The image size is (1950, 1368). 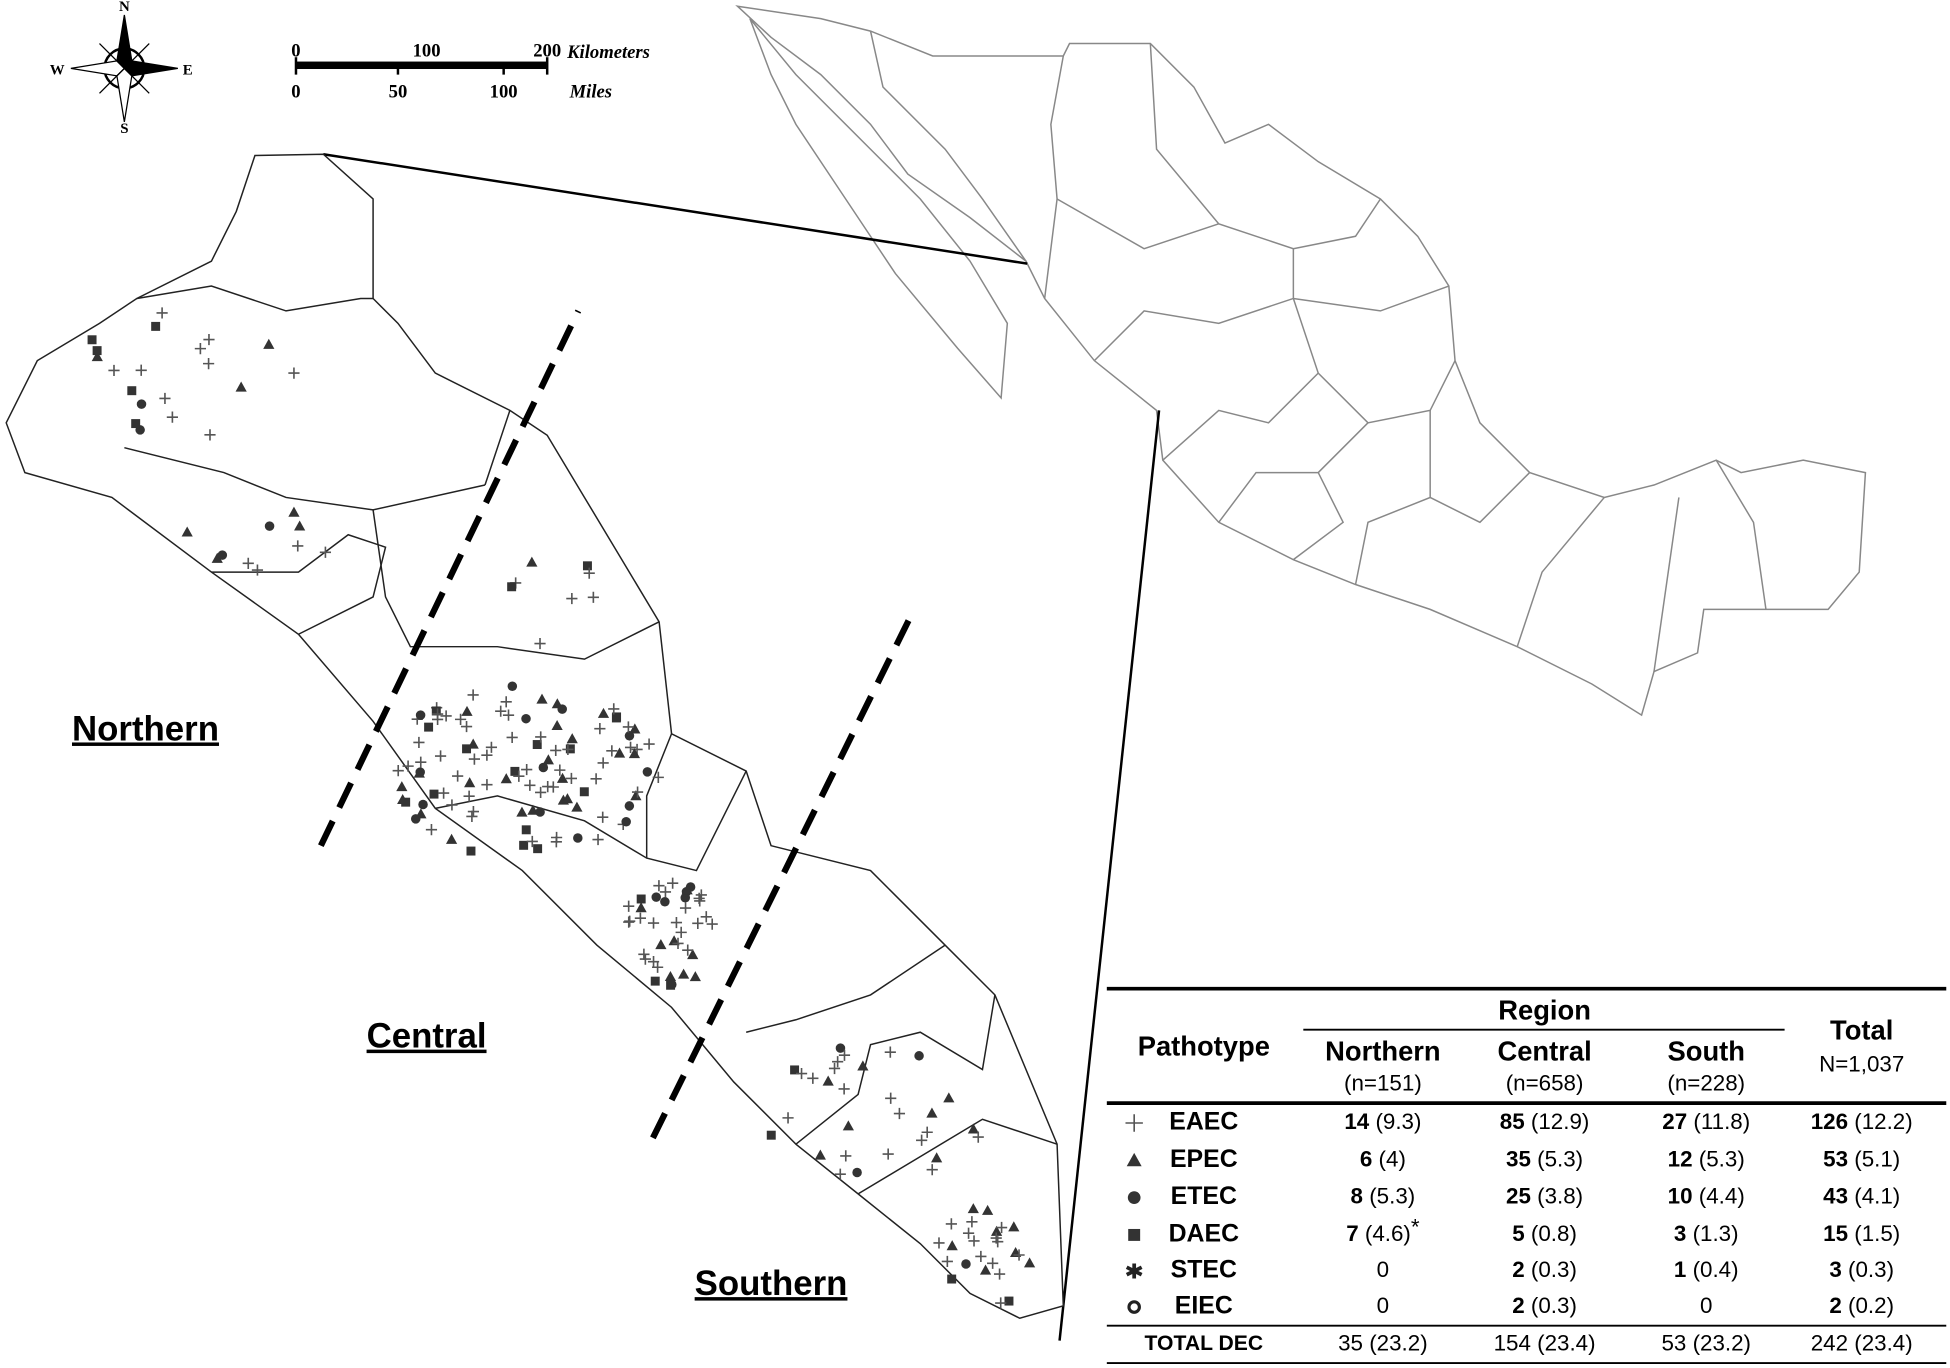 I want to click on cell-percent: (0.4), so click(x=1716, y=1269).